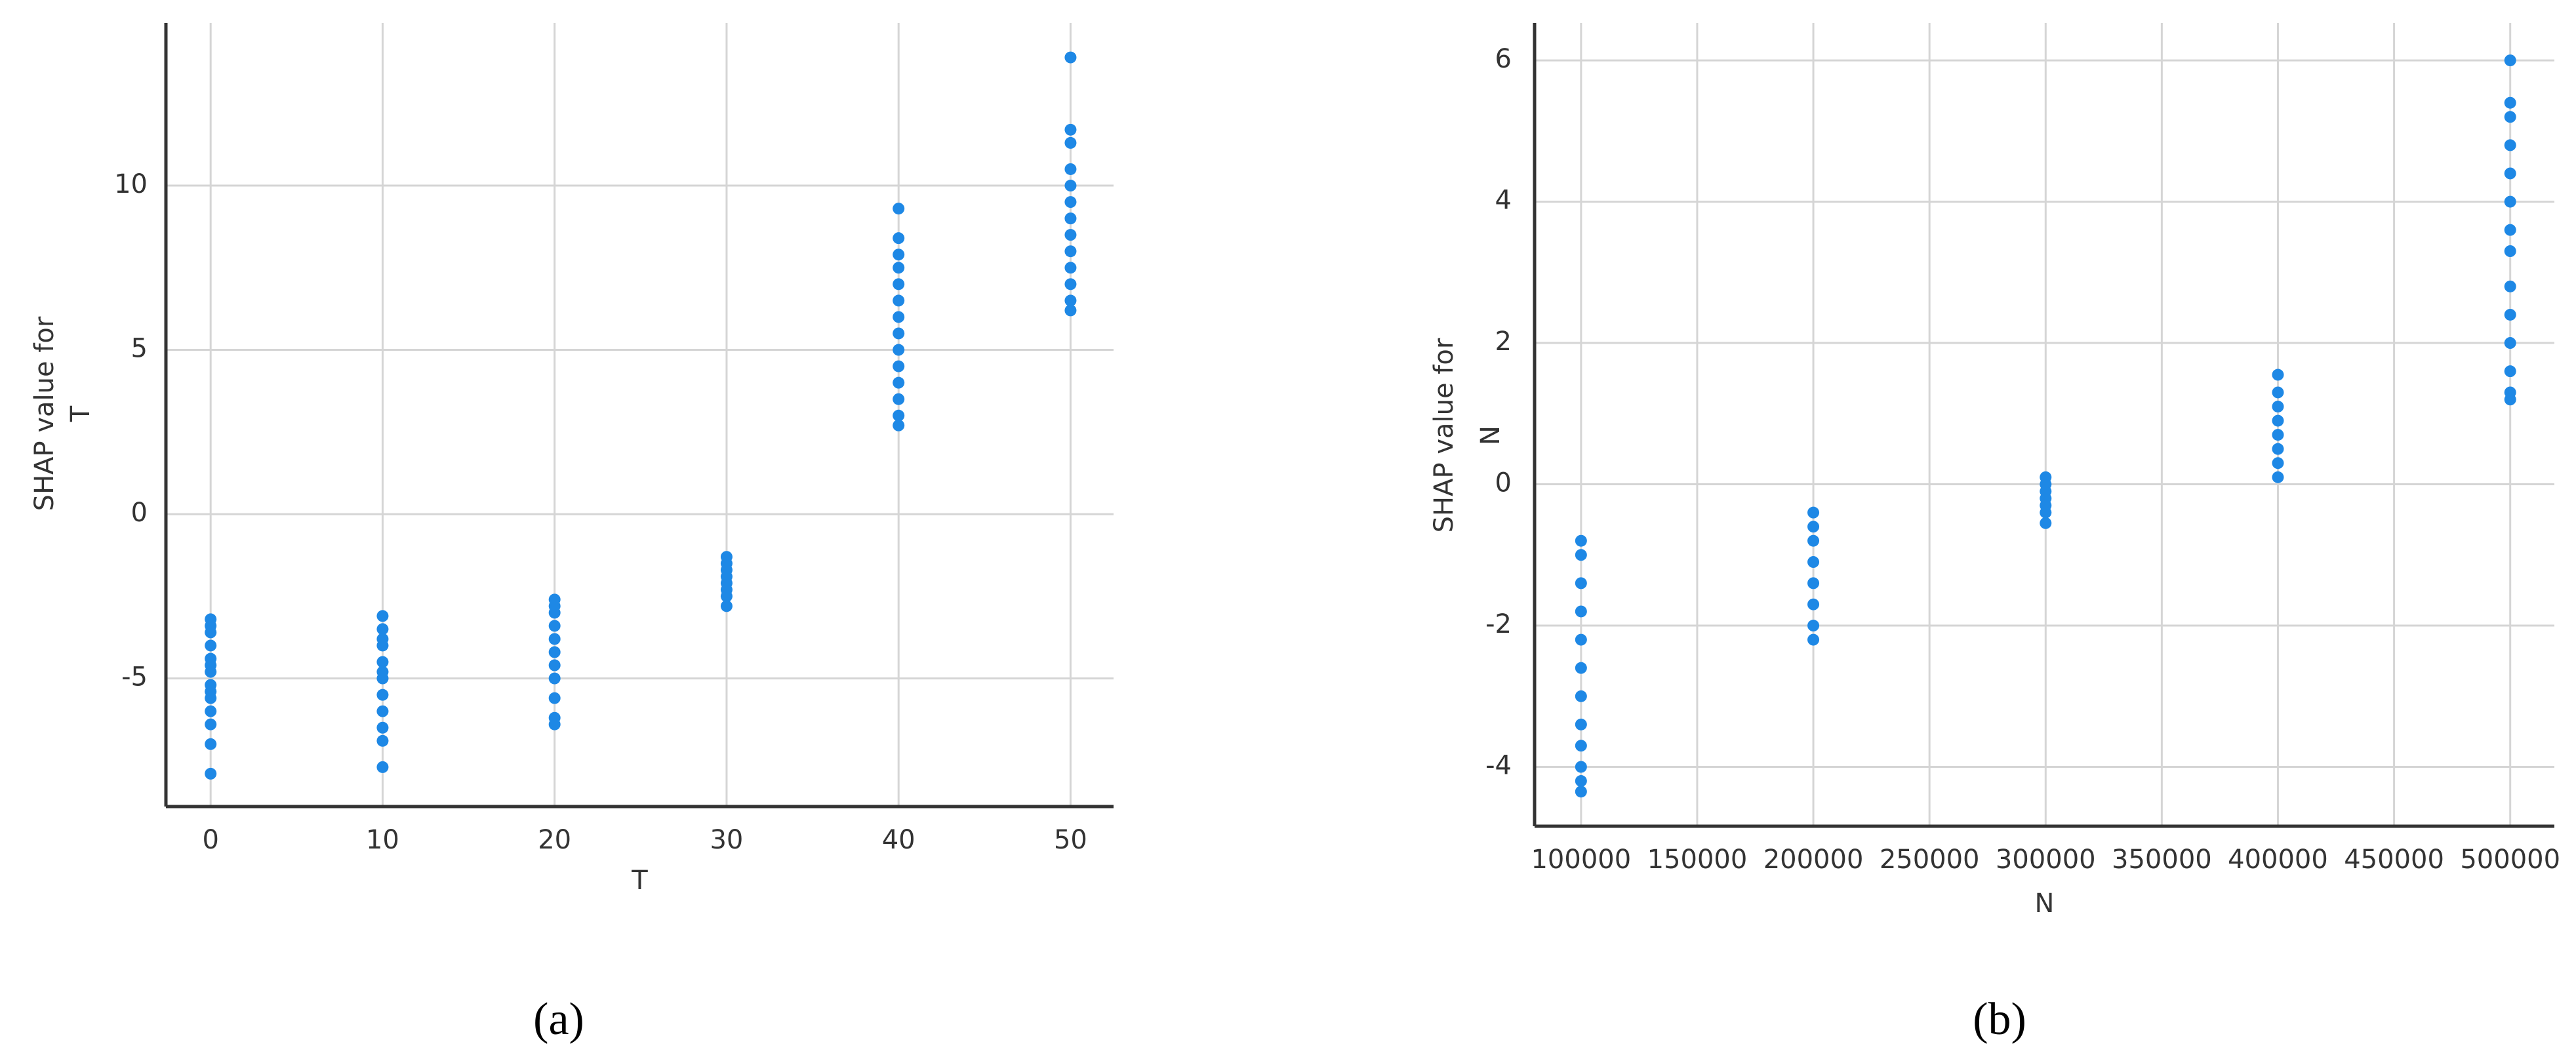 This screenshot has height=1059, width=2576. What do you see at coordinates (554, 840) in the screenshot?
I see `x-tick-label: 20` at bounding box center [554, 840].